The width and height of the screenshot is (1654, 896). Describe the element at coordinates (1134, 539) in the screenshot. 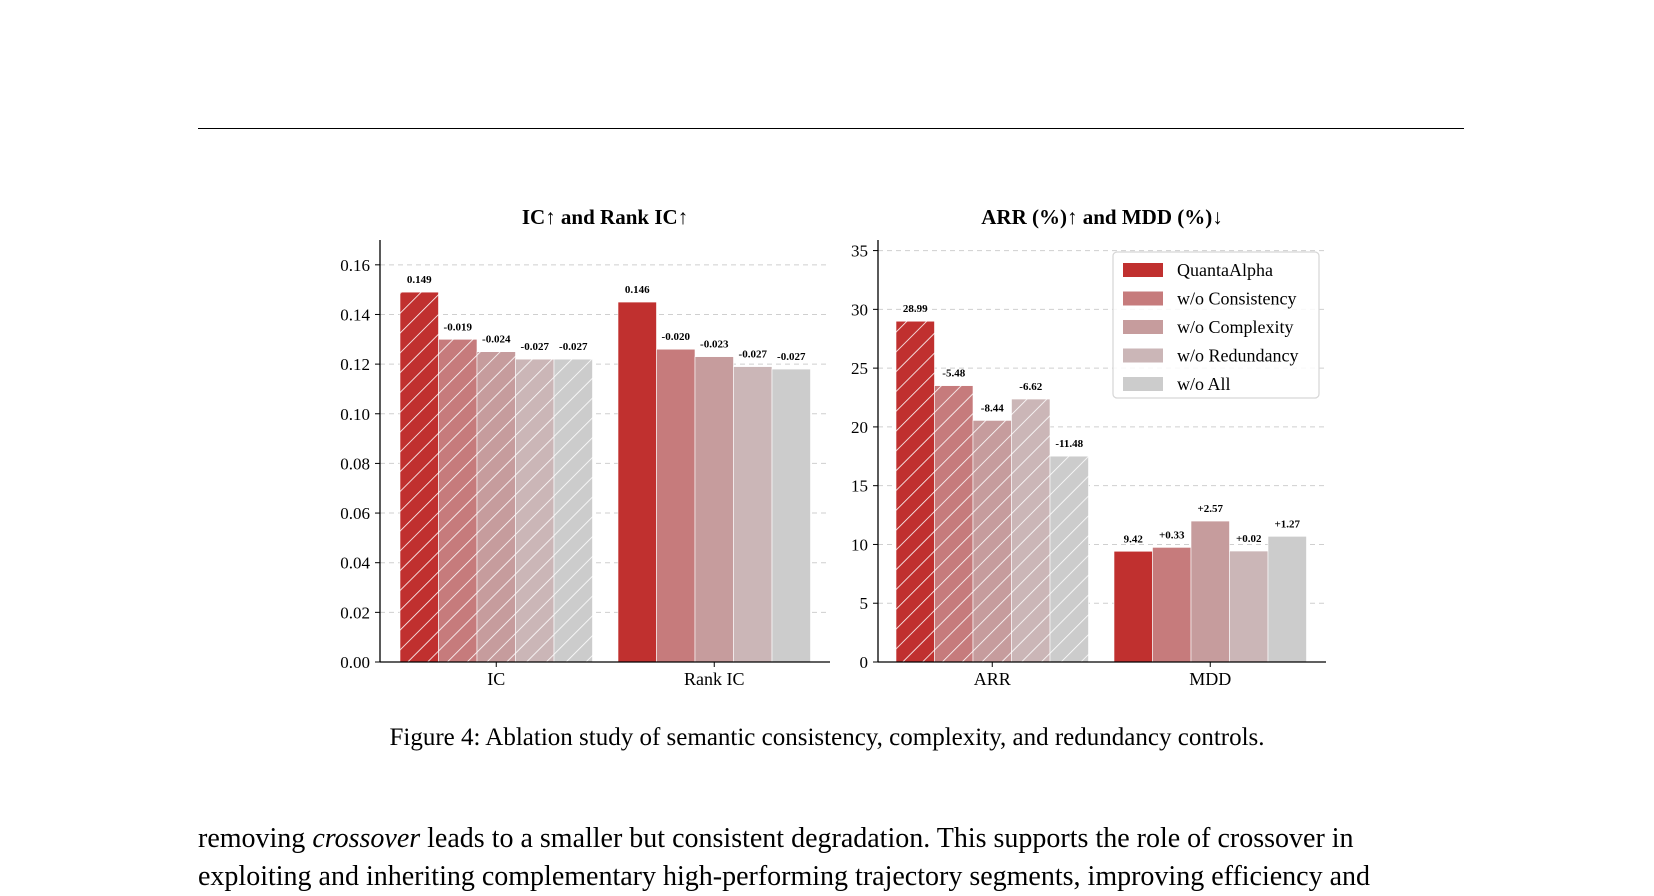

I see `data-label: 9.42` at that location.